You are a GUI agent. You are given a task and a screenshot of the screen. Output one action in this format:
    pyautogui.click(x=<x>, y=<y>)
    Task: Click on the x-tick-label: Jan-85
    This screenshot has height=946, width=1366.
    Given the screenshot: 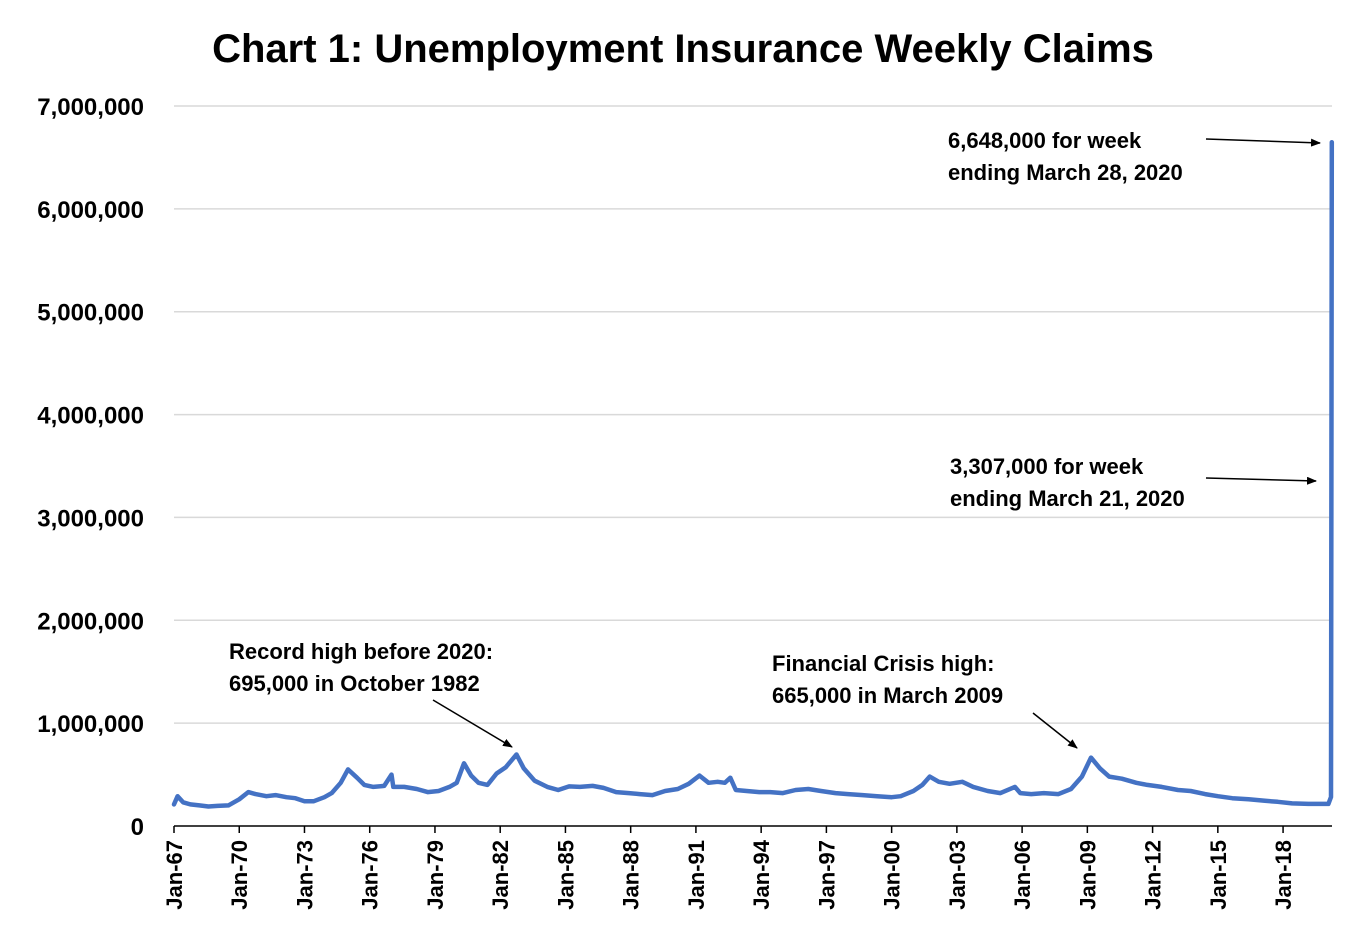 What is the action you would take?
    pyautogui.click(x=565, y=875)
    